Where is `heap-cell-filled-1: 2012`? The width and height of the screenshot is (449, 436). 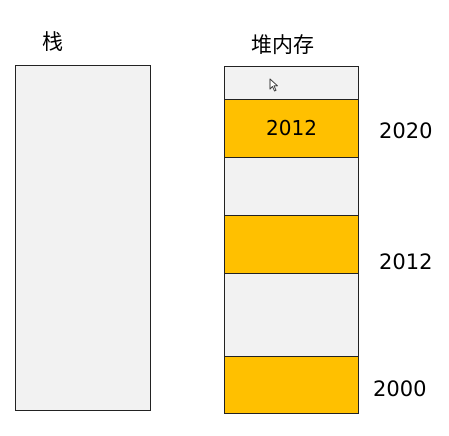 heap-cell-filled-1: 2012 is located at coordinates (291, 128).